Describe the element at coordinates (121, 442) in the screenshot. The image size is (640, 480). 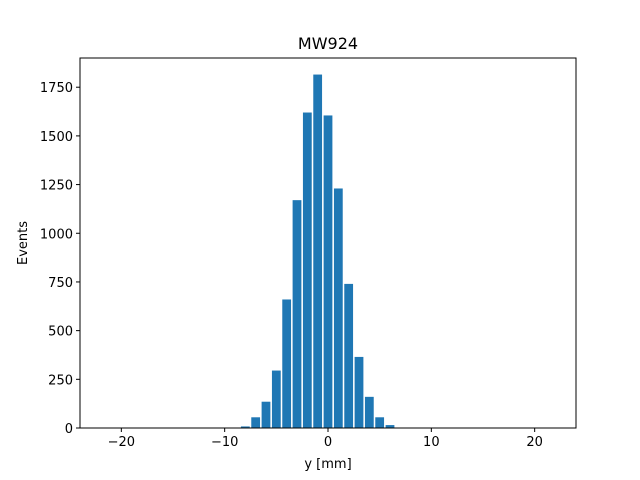
I see `x-tick-label: −20` at that location.